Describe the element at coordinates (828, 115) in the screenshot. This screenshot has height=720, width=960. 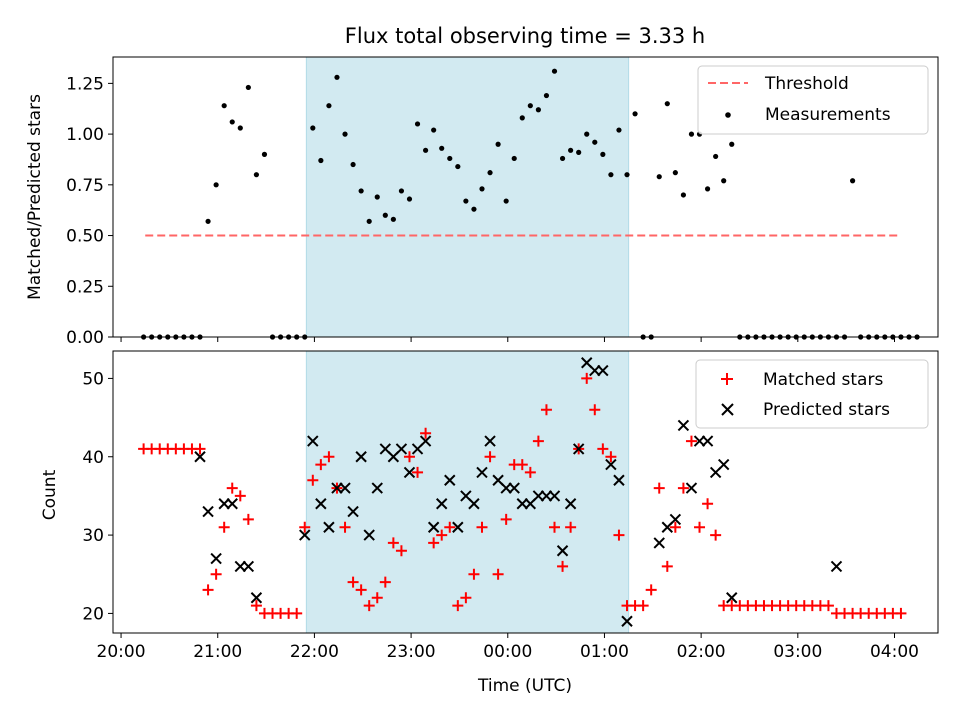
I see `legend-measurements-label: Measurements` at that location.